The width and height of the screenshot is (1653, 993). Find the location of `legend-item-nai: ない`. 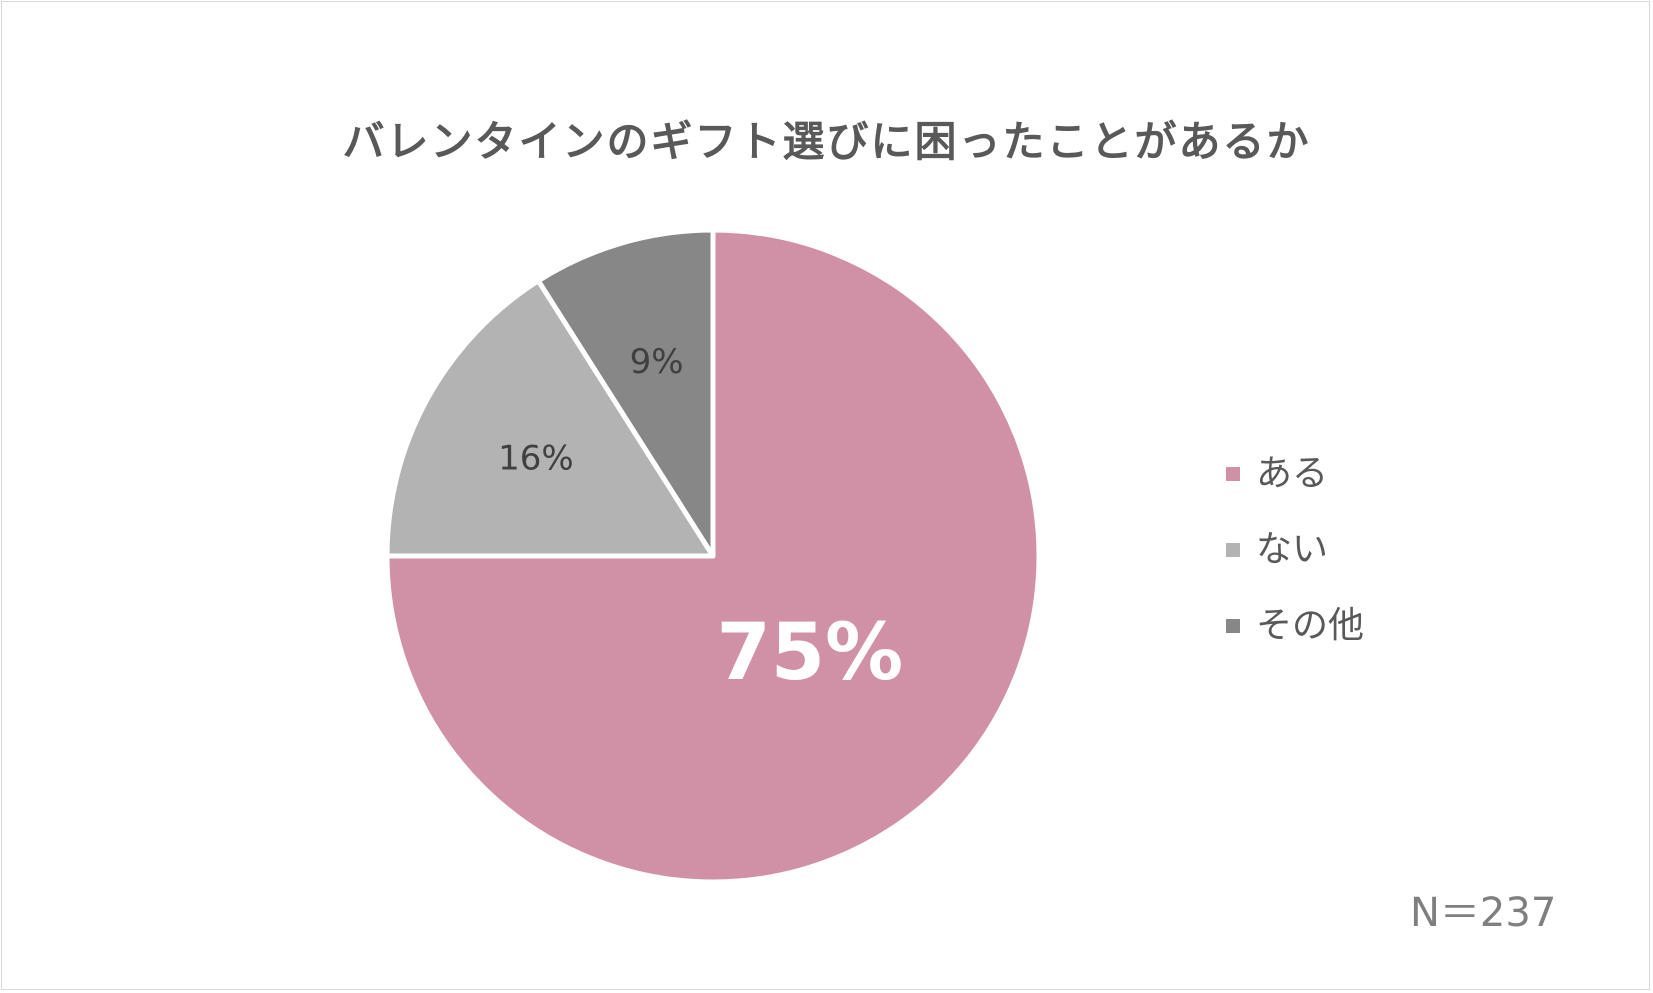

legend-item-nai: ない is located at coordinates (1295, 550).